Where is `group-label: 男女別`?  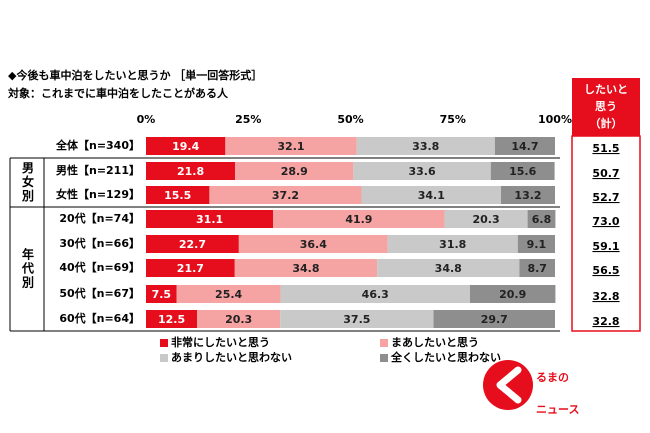
group-label: 男女別 is located at coordinates (28, 182).